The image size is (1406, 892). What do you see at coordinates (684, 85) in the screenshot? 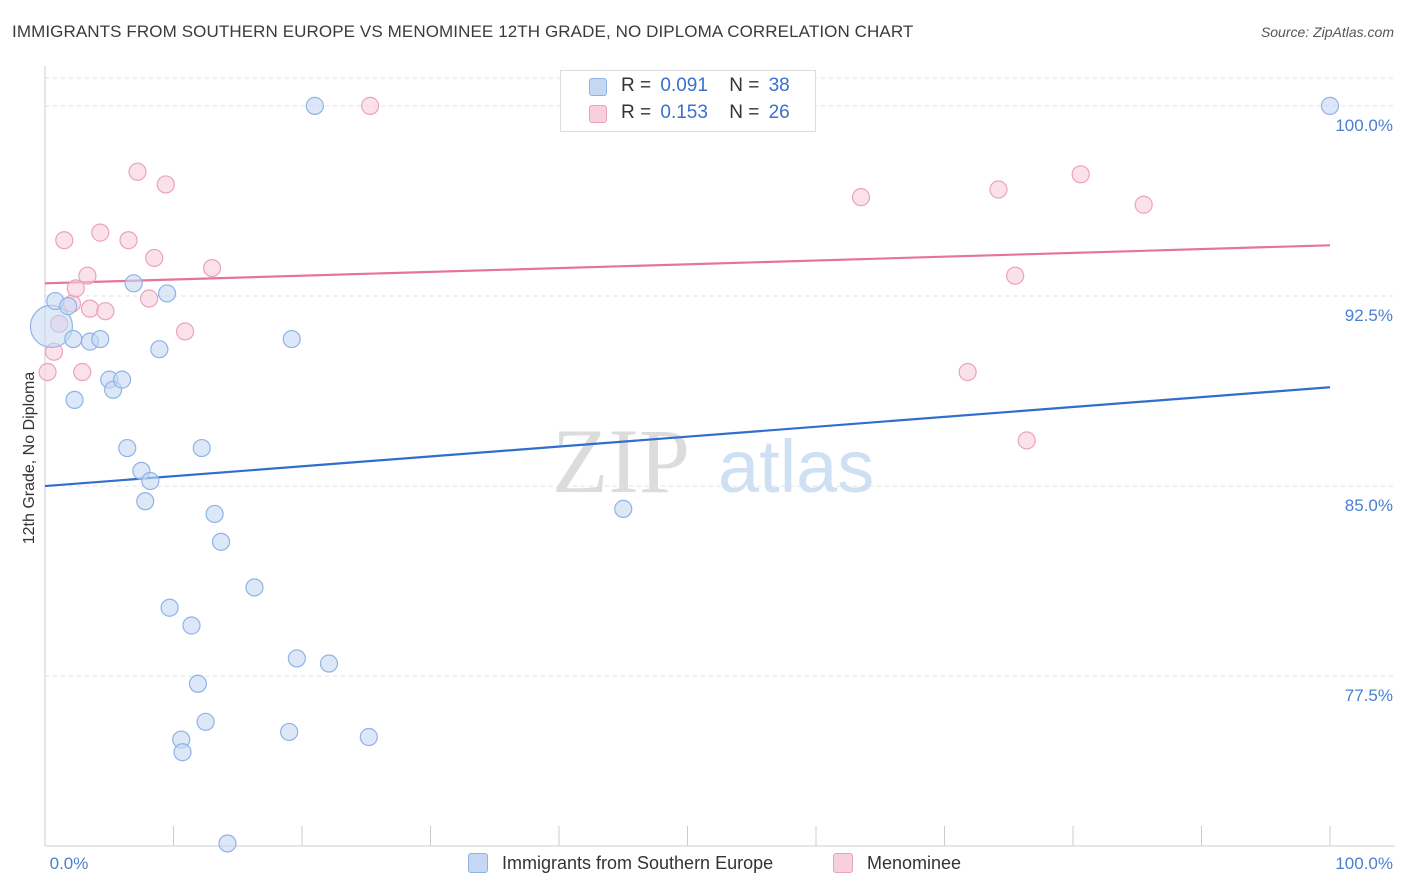
I see `legend-r-value: 0.091` at bounding box center [684, 85].